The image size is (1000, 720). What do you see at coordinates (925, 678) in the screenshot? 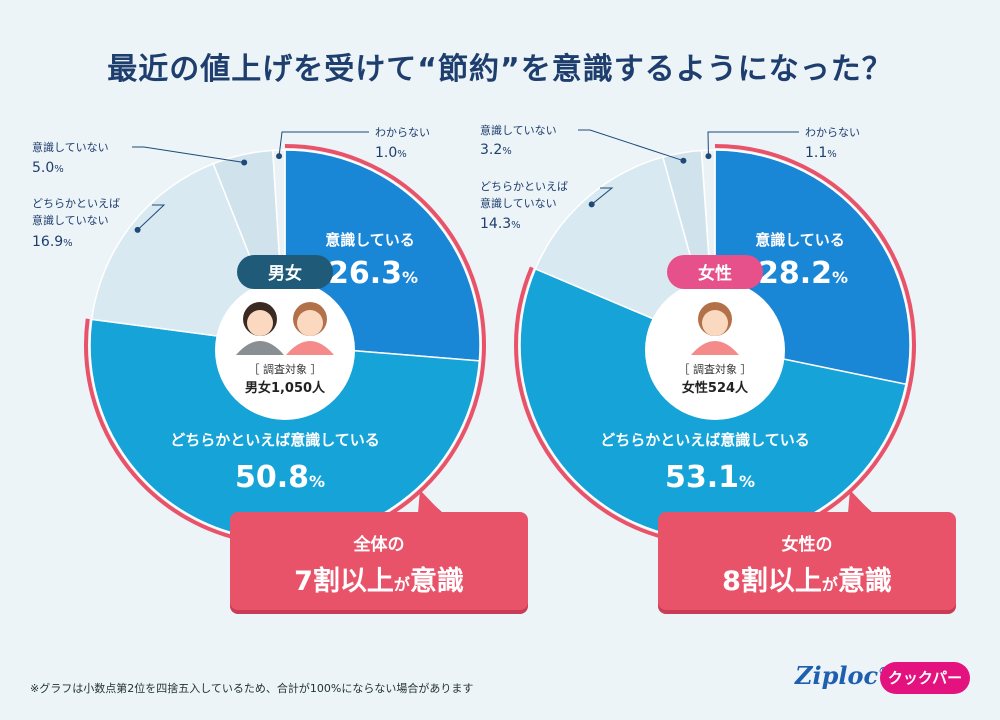
I see `cookpar-logo: クックパー` at bounding box center [925, 678].